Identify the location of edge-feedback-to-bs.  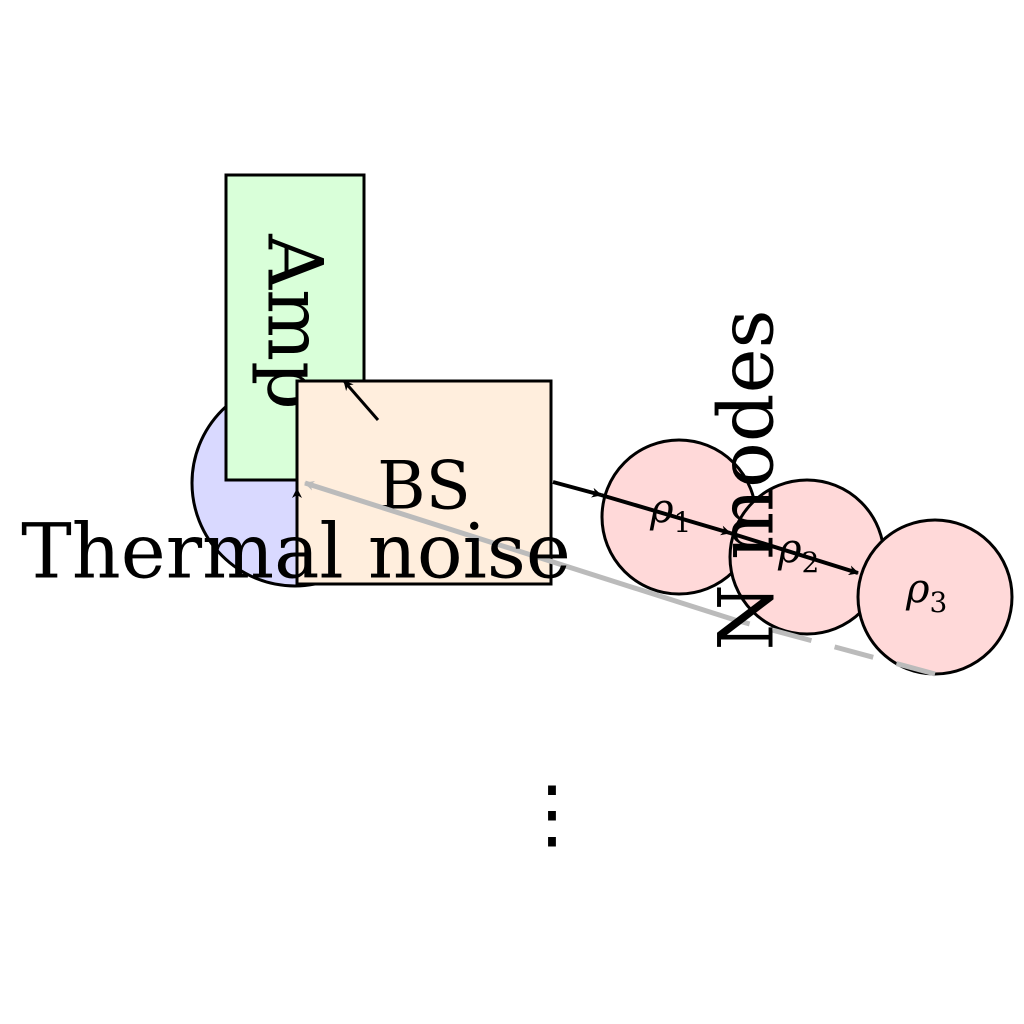
(520, 551).